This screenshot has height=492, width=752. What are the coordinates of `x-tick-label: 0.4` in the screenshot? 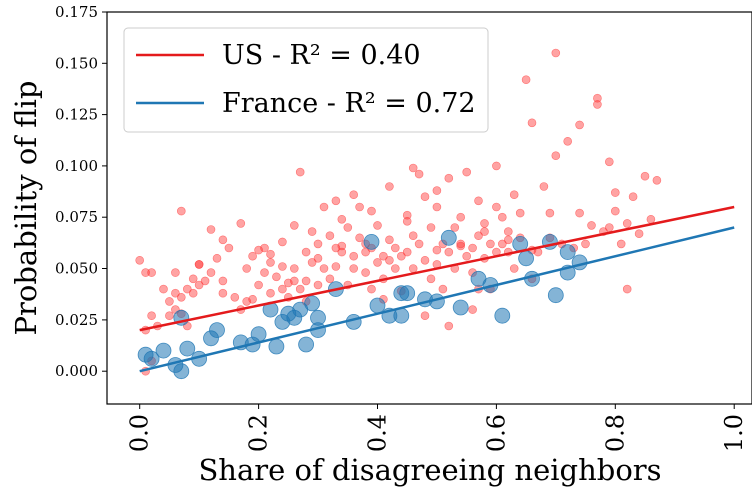 It's located at (378, 433).